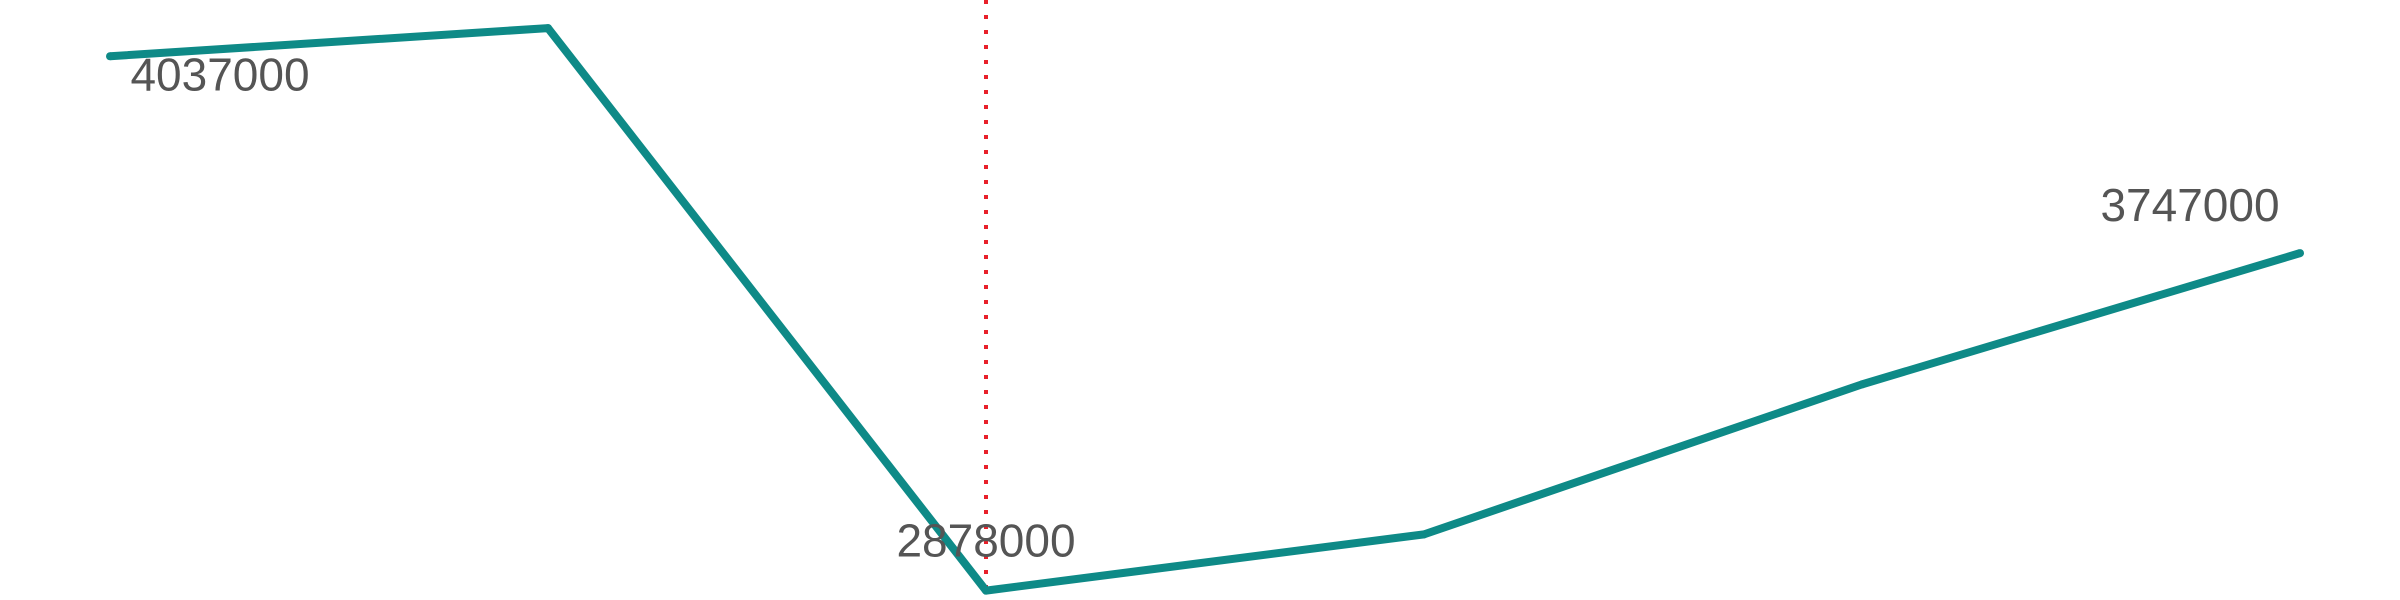 This screenshot has width=2400, height=600. I want to click on data-label-0: 4037000, so click(219, 74).